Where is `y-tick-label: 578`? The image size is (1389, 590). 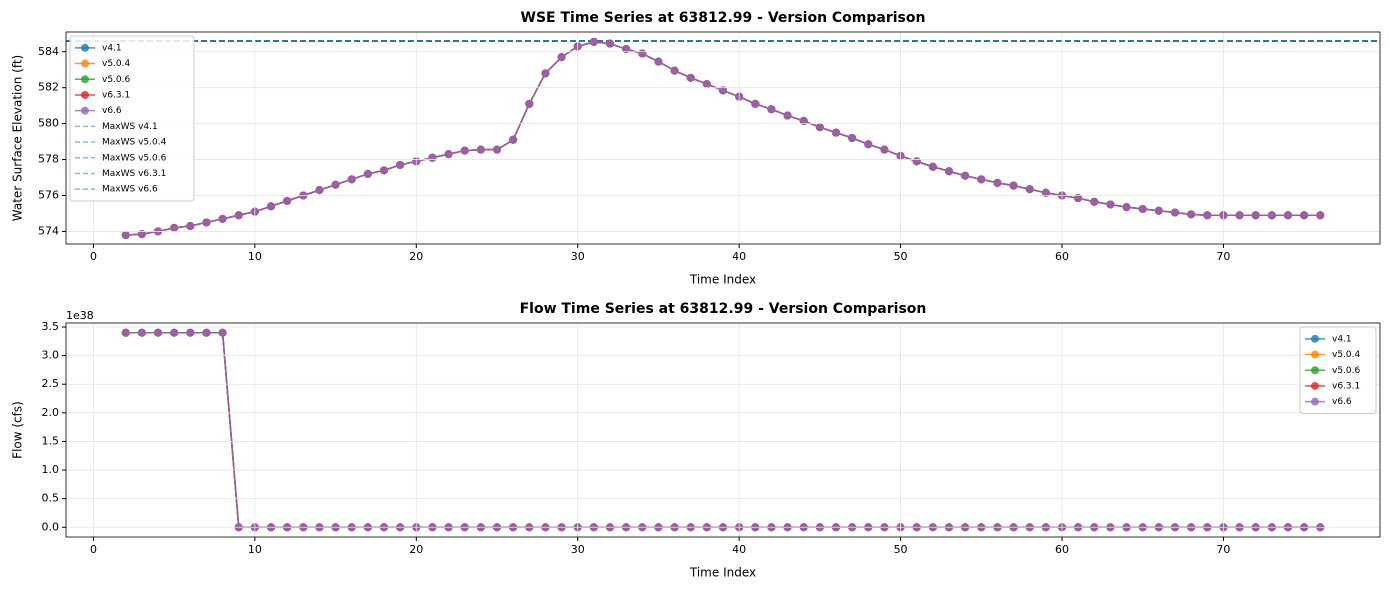
y-tick-label: 578 is located at coordinates (48, 159).